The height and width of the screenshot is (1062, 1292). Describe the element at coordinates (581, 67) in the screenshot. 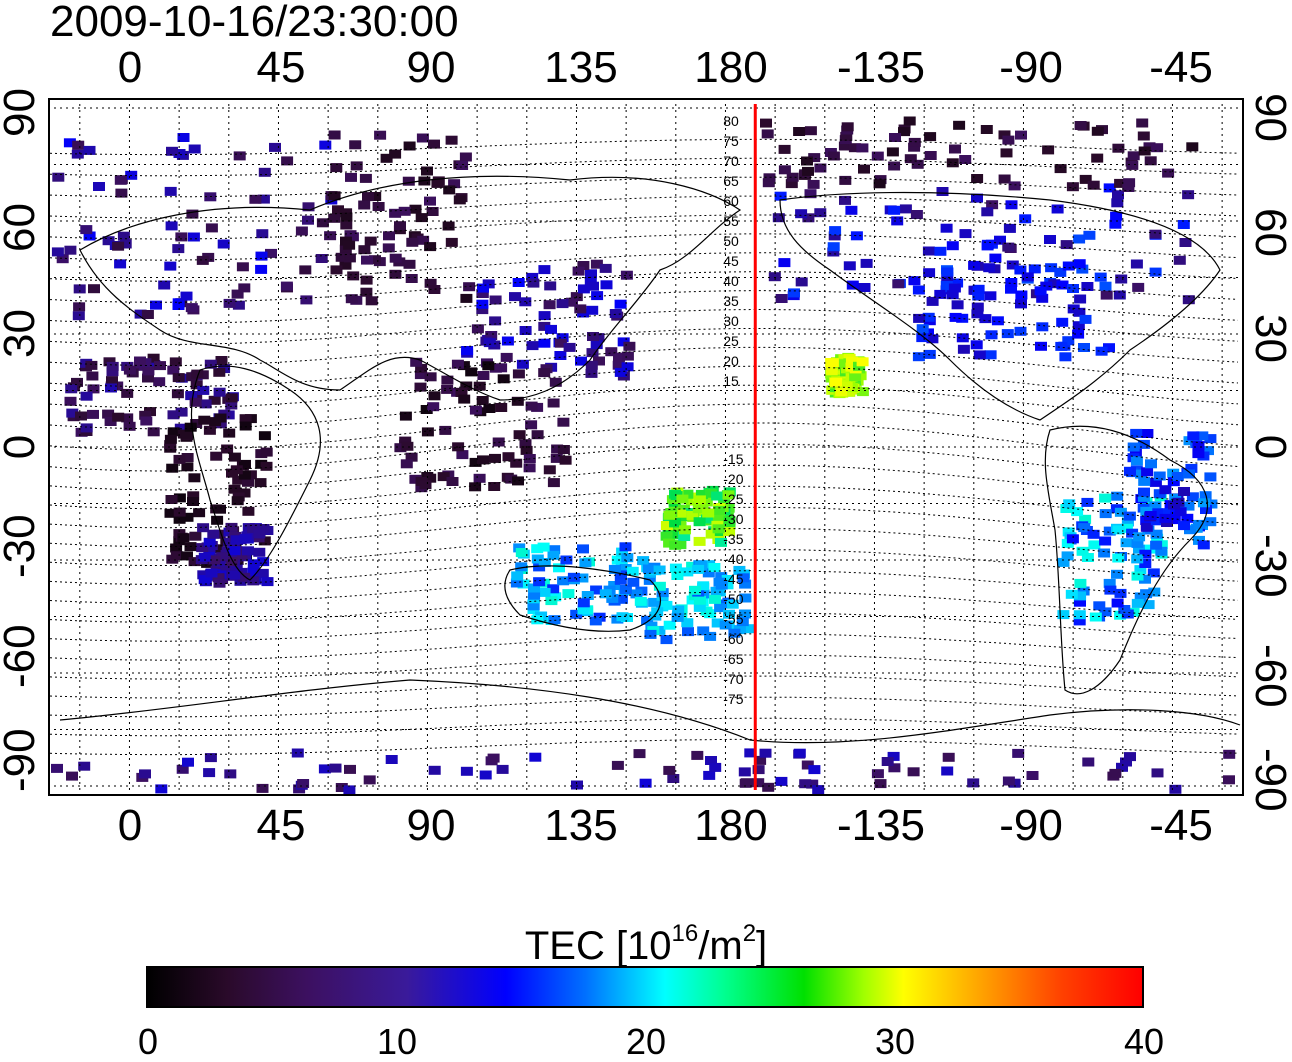

I see `top-lon-label: 135` at that location.